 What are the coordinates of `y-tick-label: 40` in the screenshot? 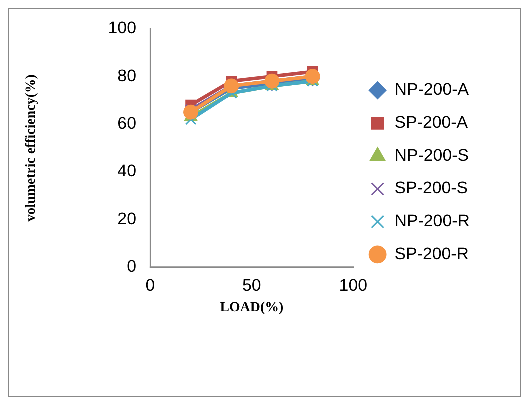 It's located at (127, 171).